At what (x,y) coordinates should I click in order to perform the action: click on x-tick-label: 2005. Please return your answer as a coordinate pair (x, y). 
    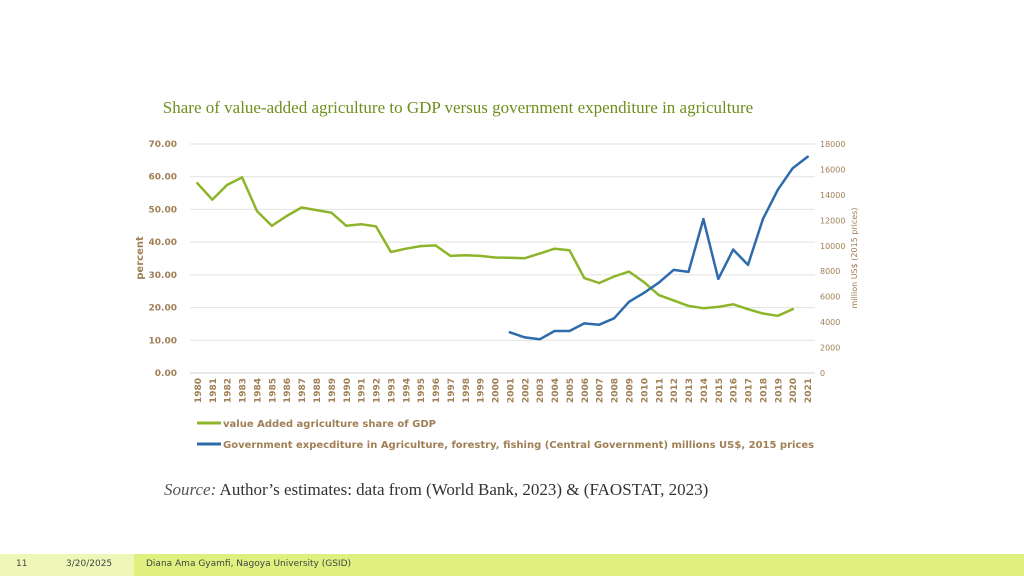
    Looking at the image, I should click on (571, 390).